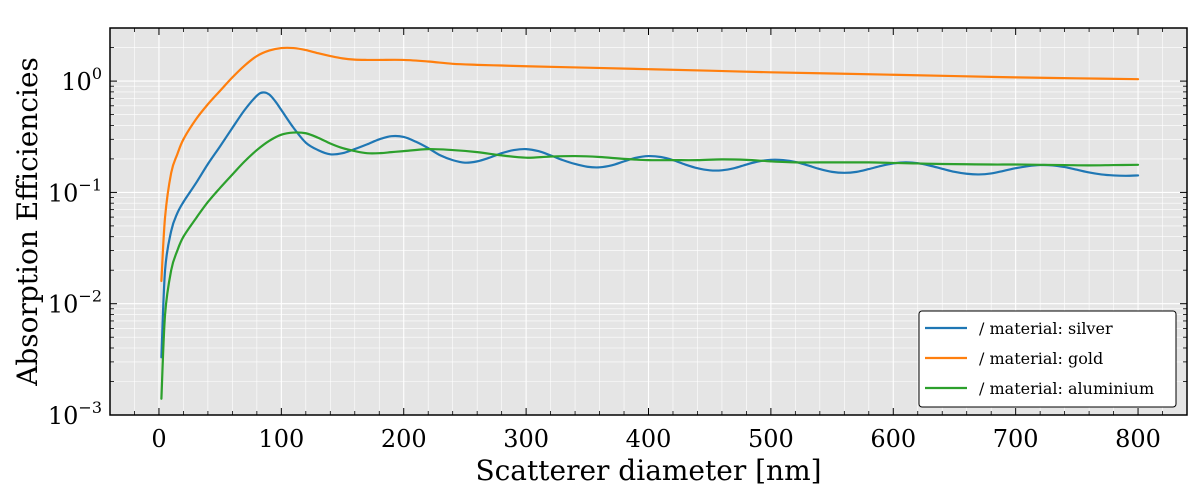  What do you see at coordinates (81, 80) in the screenshot?
I see `y-tick-label: 10⁰` at bounding box center [81, 80].